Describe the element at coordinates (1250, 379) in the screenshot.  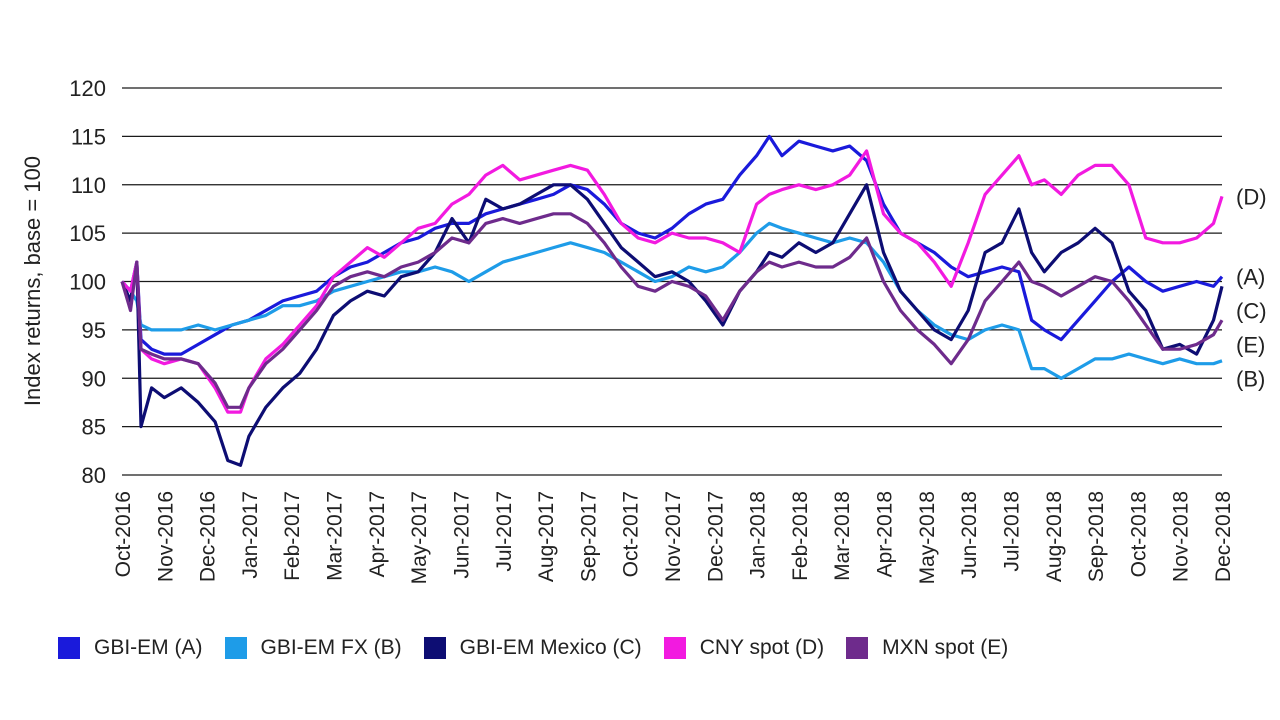
I see `series-end-label: (B)` at that location.